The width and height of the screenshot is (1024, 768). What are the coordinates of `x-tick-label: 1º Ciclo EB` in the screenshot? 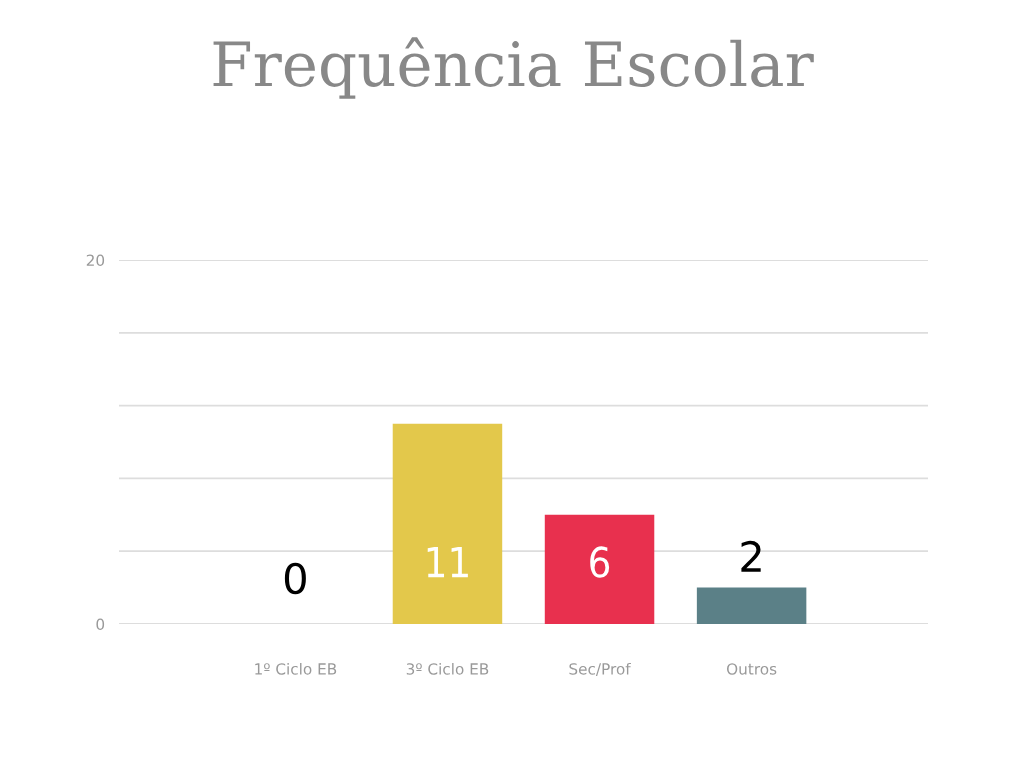 It's located at (296, 668).